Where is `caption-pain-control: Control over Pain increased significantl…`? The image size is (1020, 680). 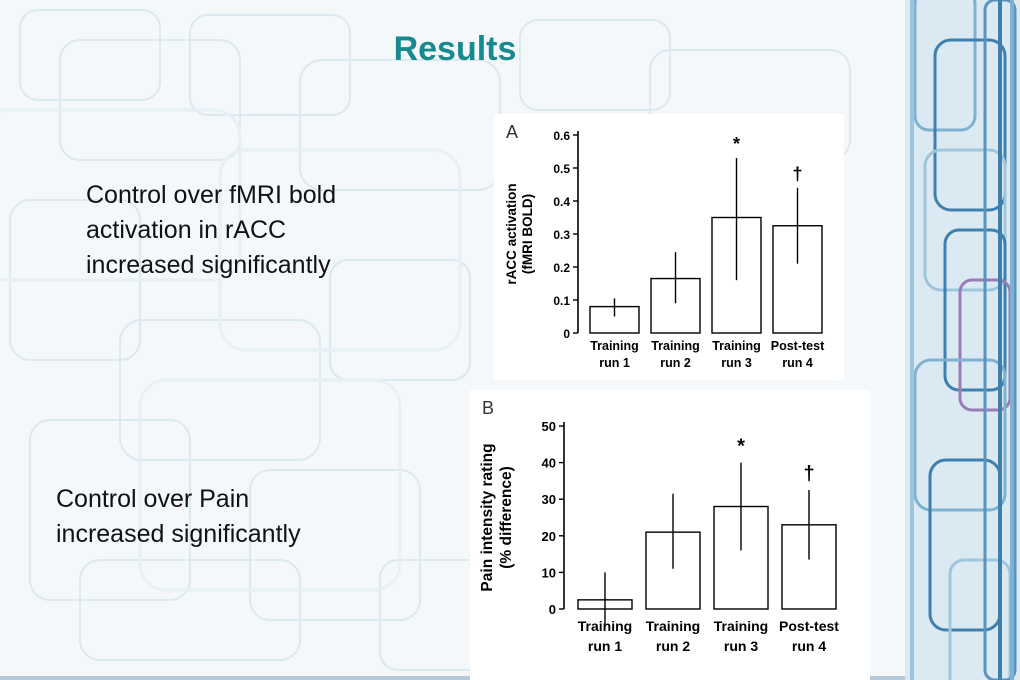
caption-pain-control: Control over Pain increased significantl… is located at coordinates (236, 517).